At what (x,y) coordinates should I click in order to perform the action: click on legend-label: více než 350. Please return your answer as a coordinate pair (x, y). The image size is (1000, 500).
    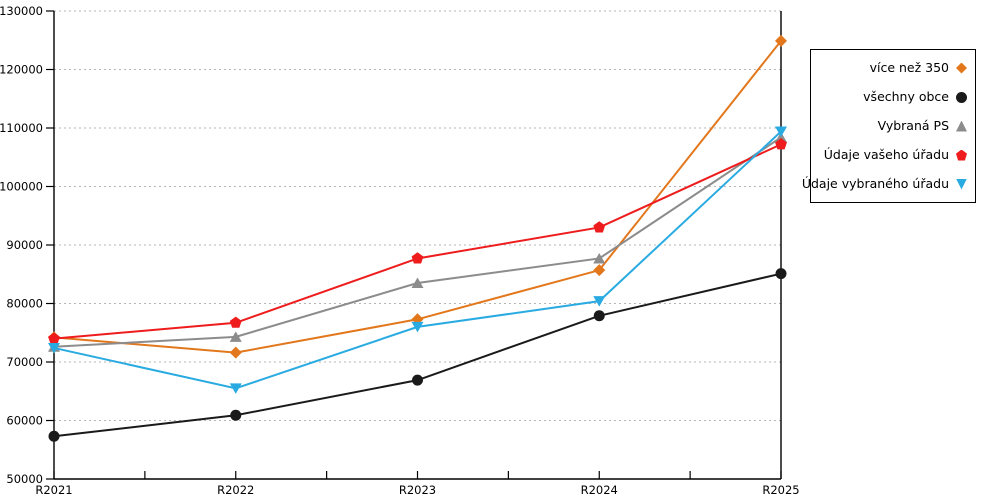
    Looking at the image, I should click on (909, 67).